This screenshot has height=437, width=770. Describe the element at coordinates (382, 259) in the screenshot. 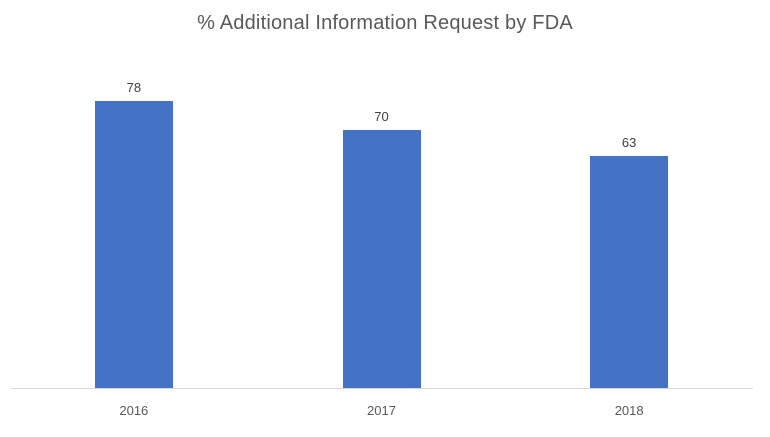

I see `bar-2017` at that location.